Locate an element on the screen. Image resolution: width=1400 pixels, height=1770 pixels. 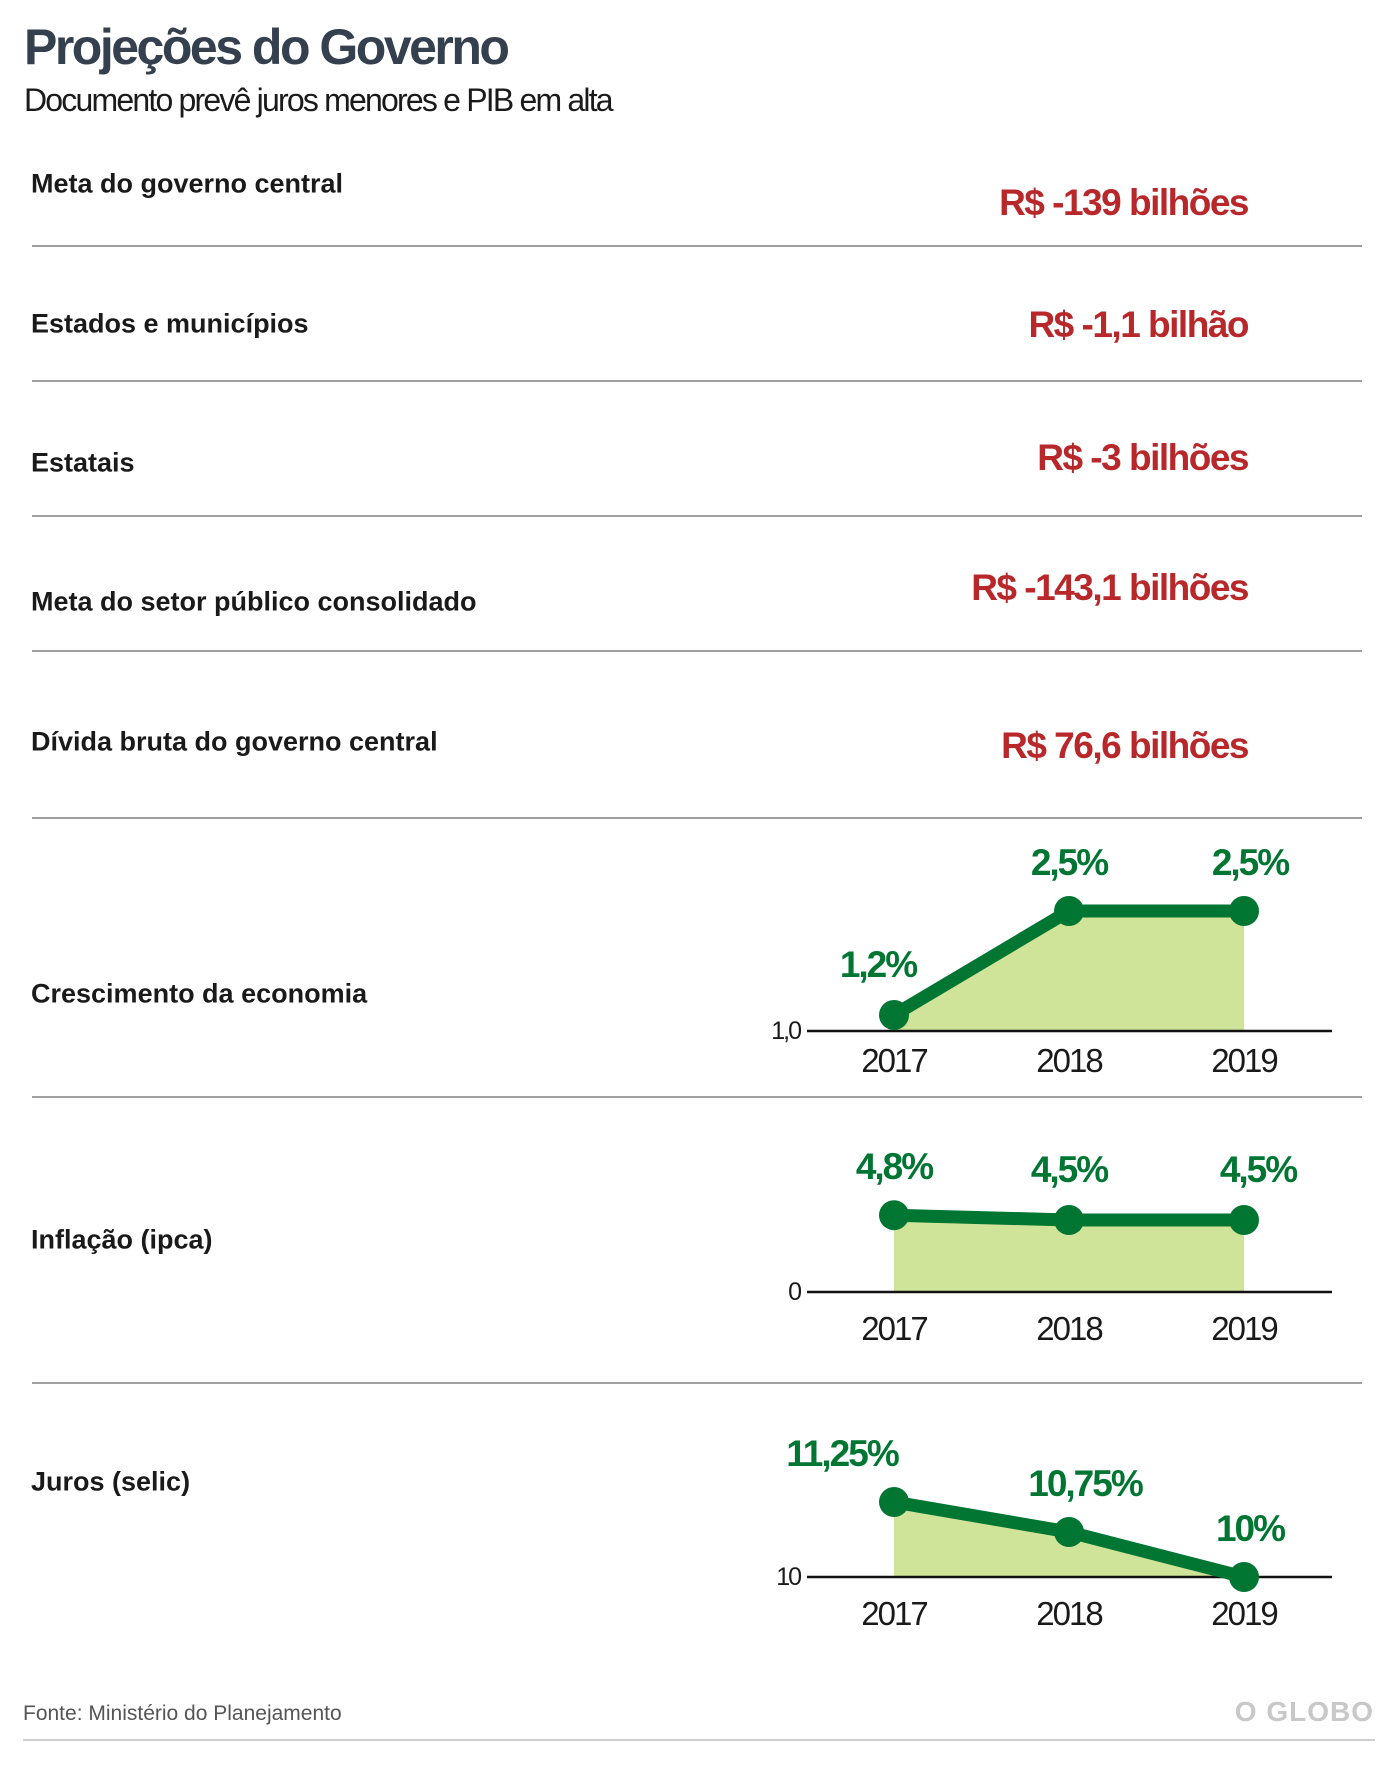
baseline-tick-label: 1,0 is located at coordinates (786, 1031).